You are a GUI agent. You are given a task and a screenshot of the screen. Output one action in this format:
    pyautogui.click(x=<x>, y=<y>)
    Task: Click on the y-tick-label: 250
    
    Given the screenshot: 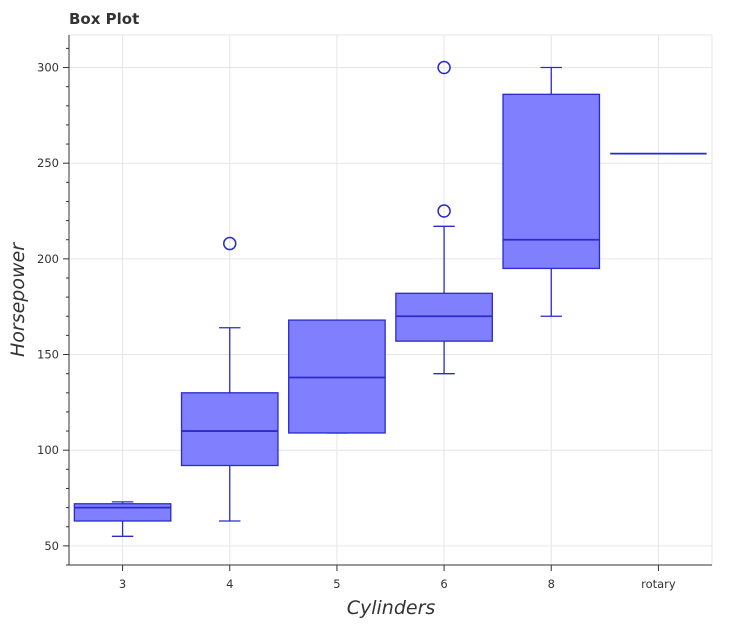 What is the action you would take?
    pyautogui.click(x=48, y=163)
    